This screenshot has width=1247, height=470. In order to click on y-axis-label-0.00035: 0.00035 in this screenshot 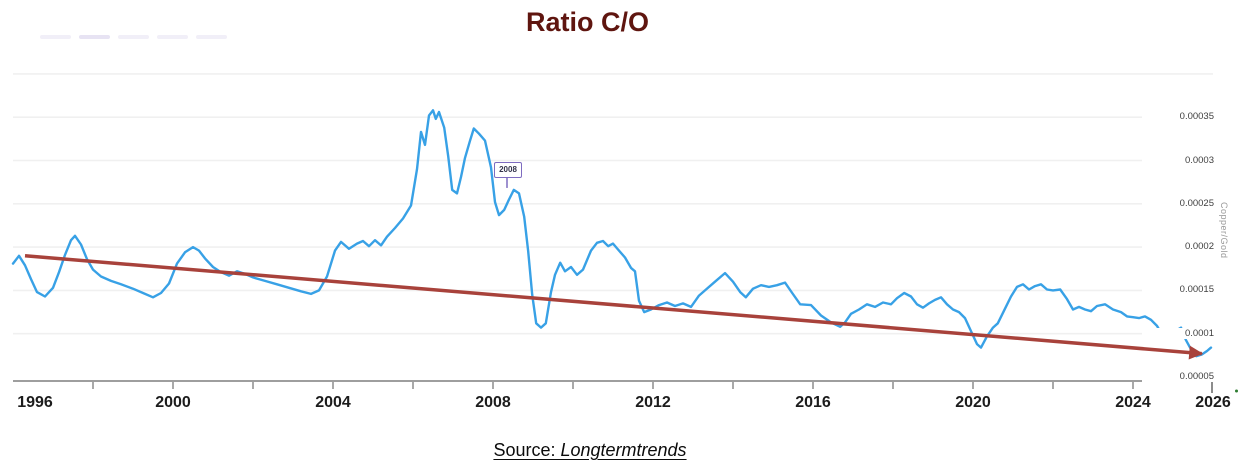, I will do `click(1178, 117)`.